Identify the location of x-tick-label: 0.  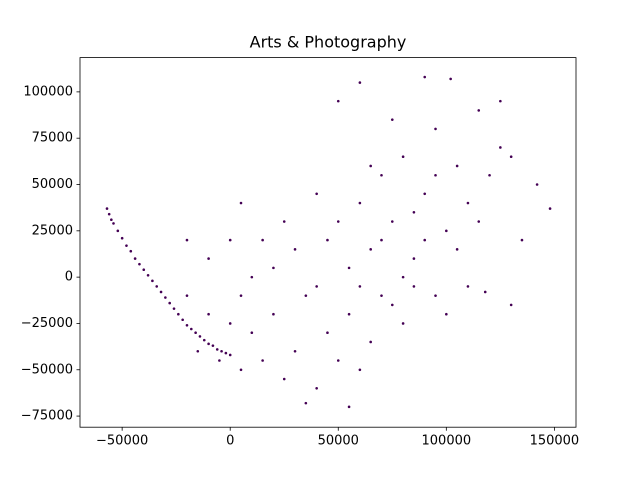
(230, 441).